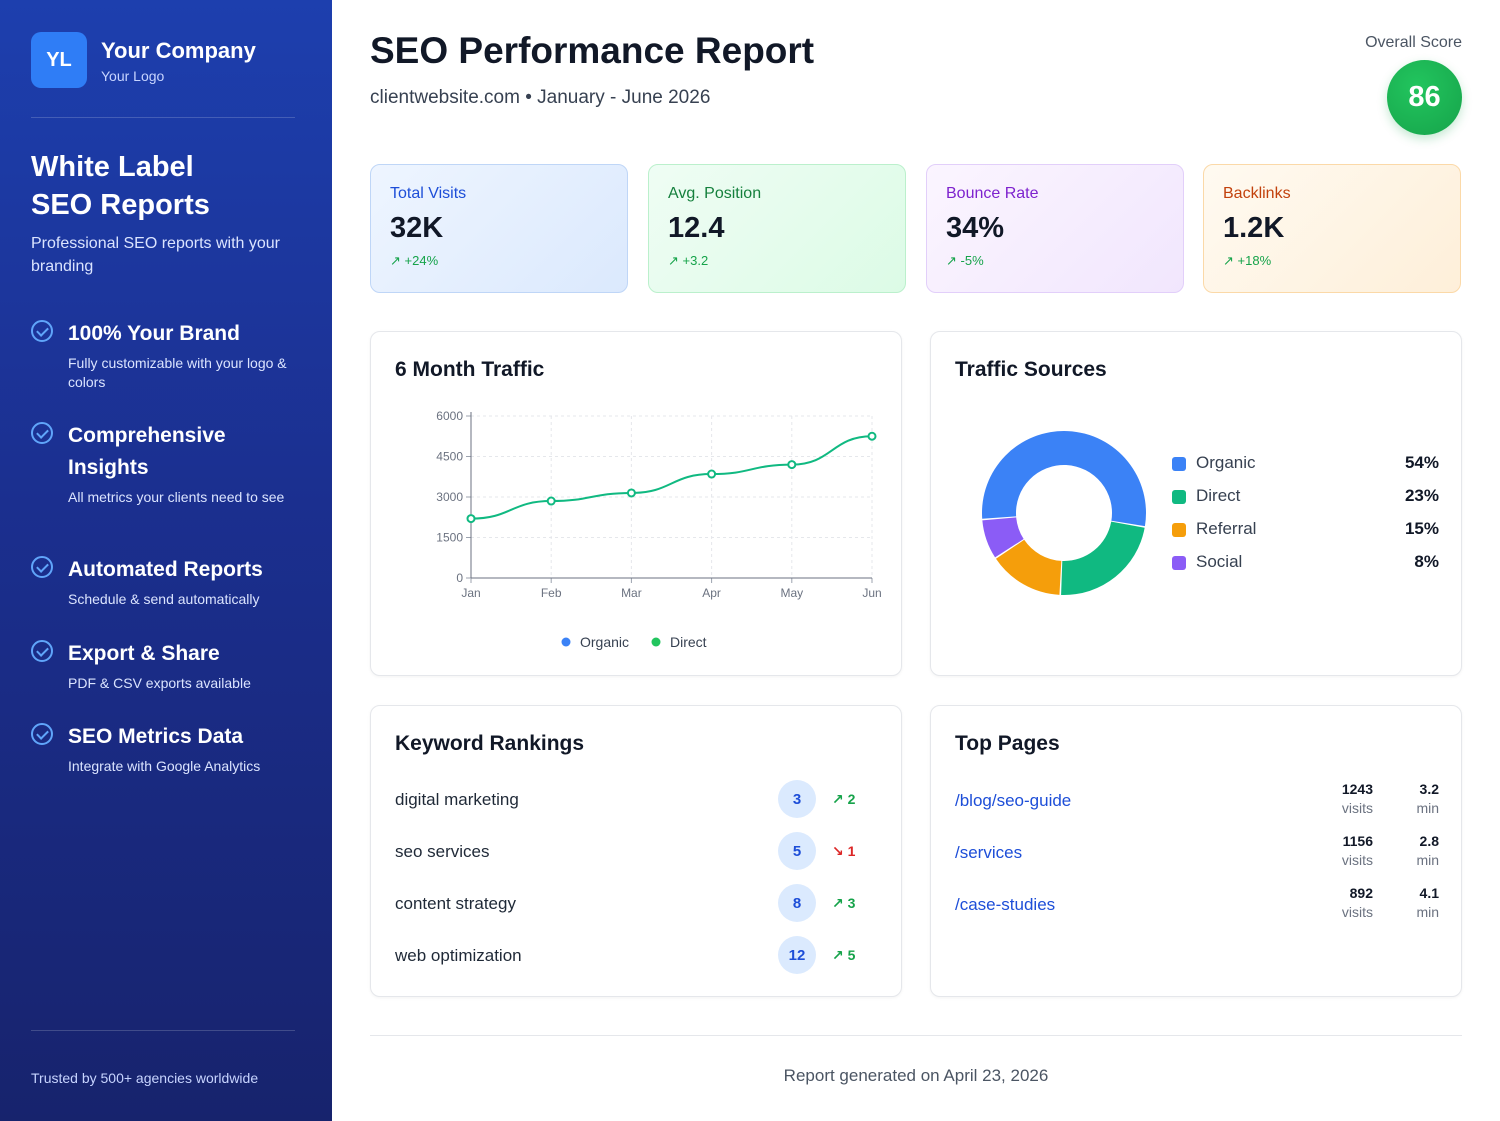 This screenshot has width=1500, height=1121. I want to click on legend-label: Direct, so click(688, 642).